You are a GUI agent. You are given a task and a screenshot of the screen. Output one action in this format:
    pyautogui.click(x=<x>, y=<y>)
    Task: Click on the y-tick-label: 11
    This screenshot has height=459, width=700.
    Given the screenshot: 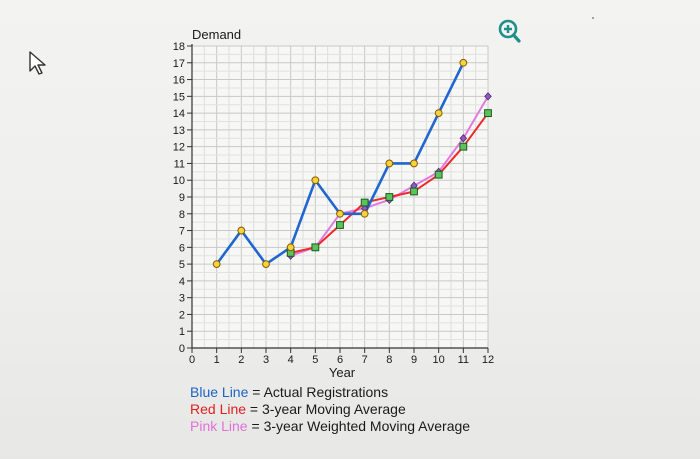 What is the action you would take?
    pyautogui.click(x=179, y=164)
    